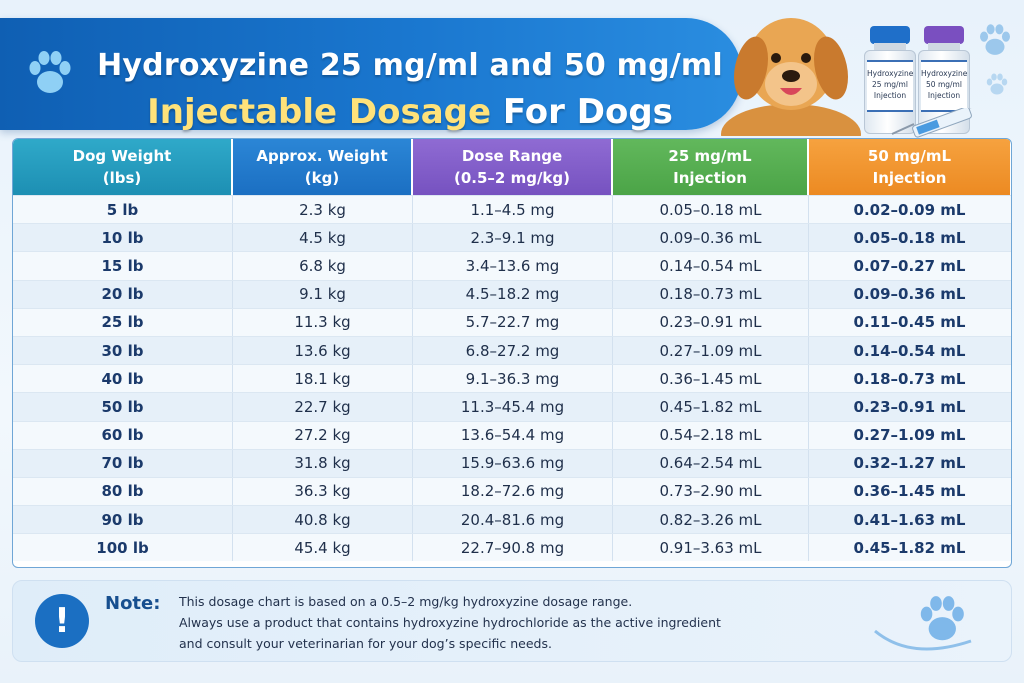 This screenshot has height=683, width=1024. What do you see at coordinates (323, 463) in the screenshot?
I see `cell-approx-weight: 31.8 kg` at bounding box center [323, 463].